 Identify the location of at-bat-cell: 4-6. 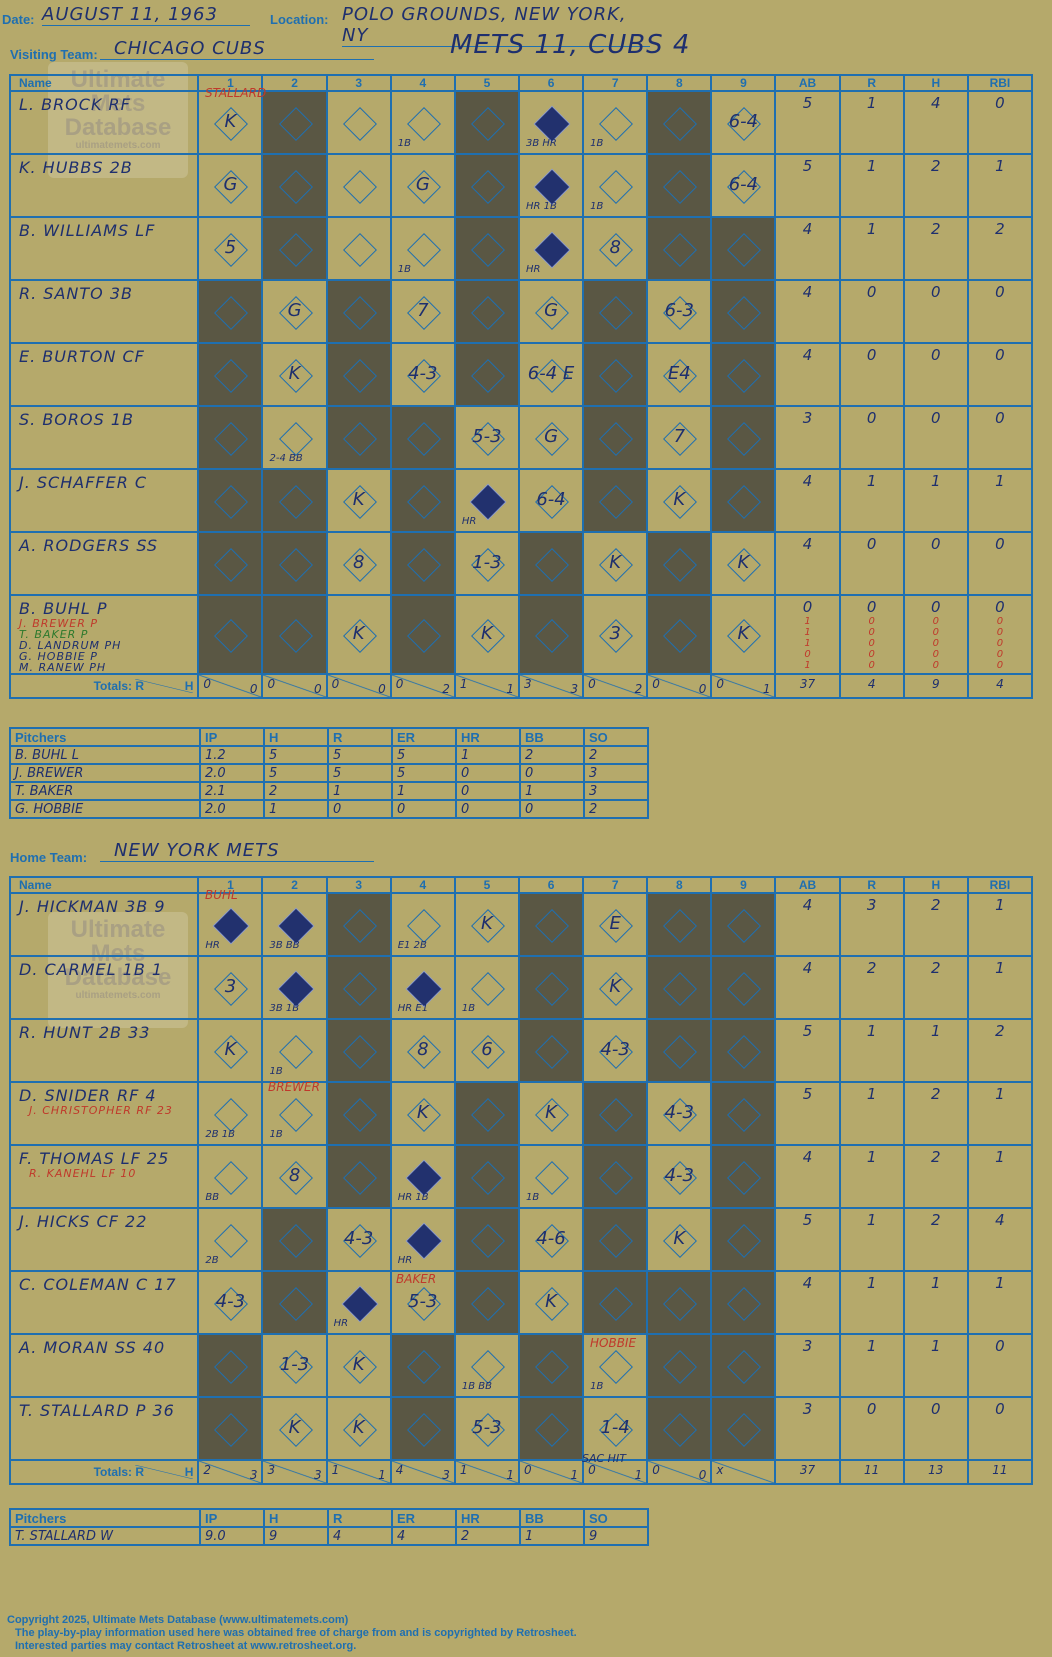
(551, 1239).